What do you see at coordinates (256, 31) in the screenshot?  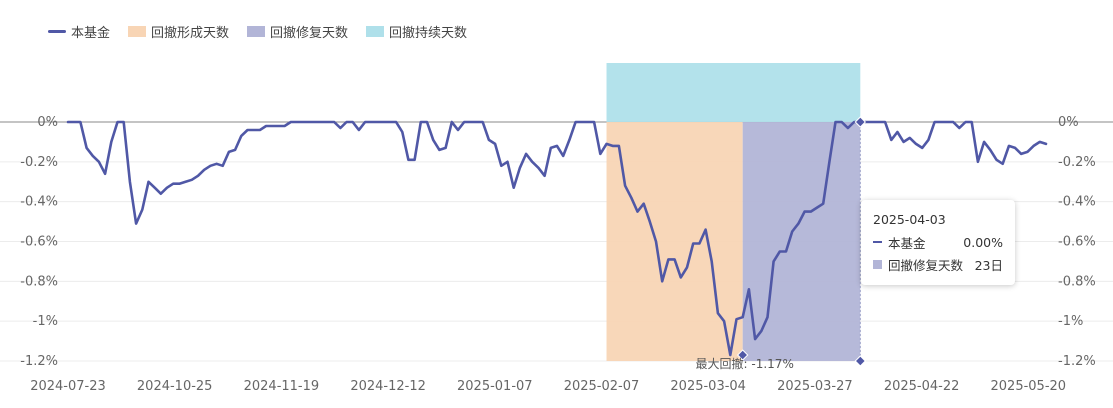 I see `legend-repair-swatch-icon` at bounding box center [256, 31].